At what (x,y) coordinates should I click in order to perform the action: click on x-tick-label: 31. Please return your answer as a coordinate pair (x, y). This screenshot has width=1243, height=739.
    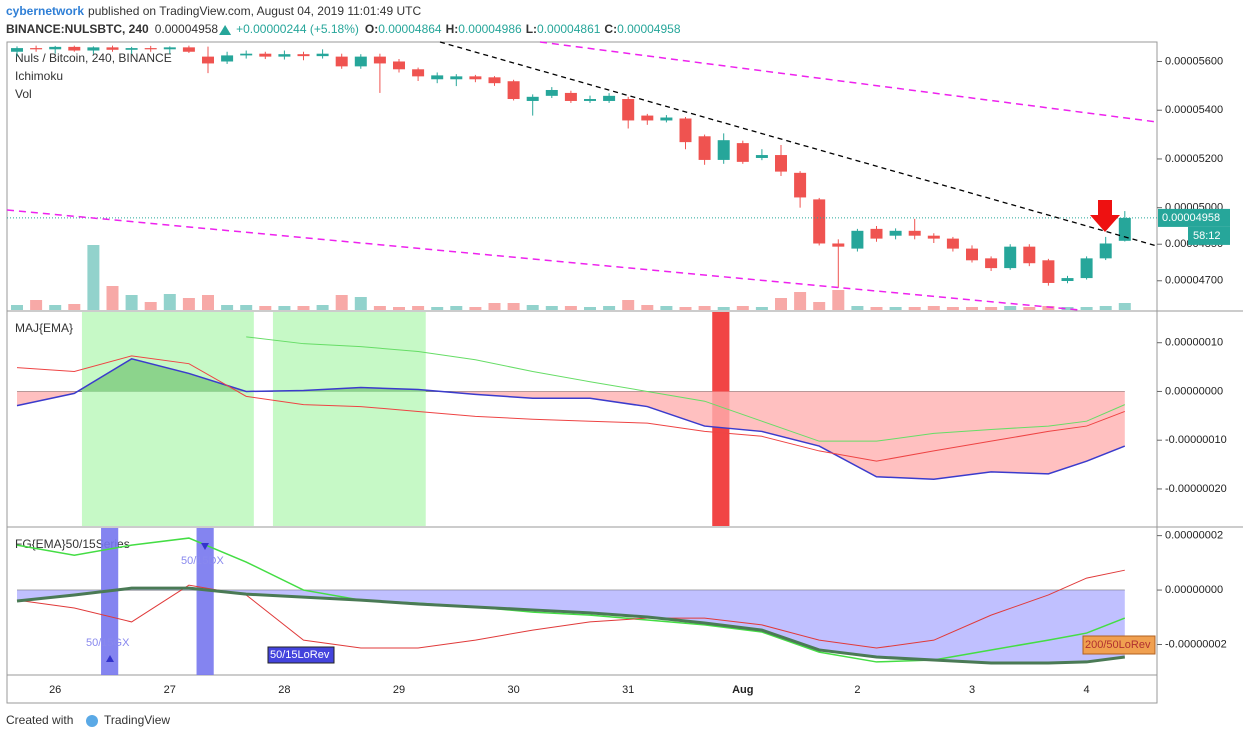
    Looking at the image, I should click on (628, 690).